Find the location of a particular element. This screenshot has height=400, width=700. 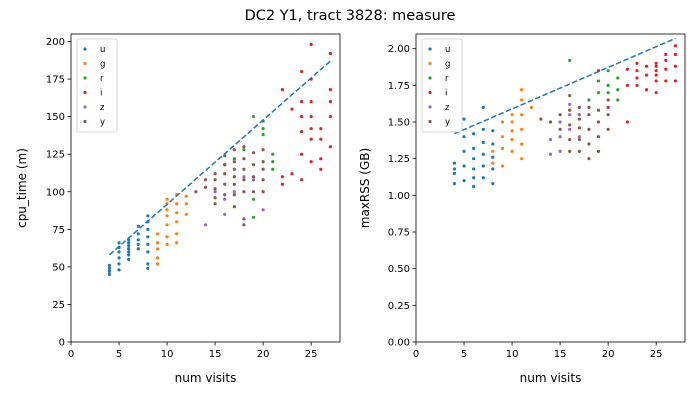

fit-trend-line is located at coordinates (565, 86).